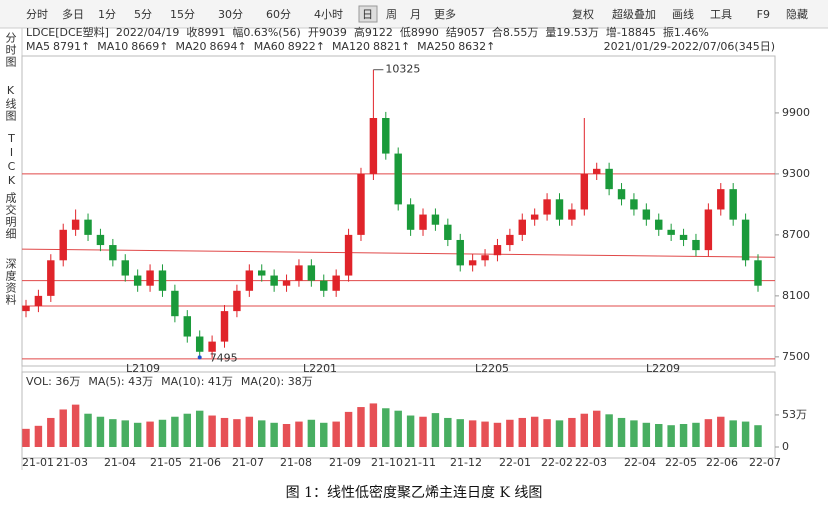  I want to click on x-date-label: 21-12, so click(466, 462).